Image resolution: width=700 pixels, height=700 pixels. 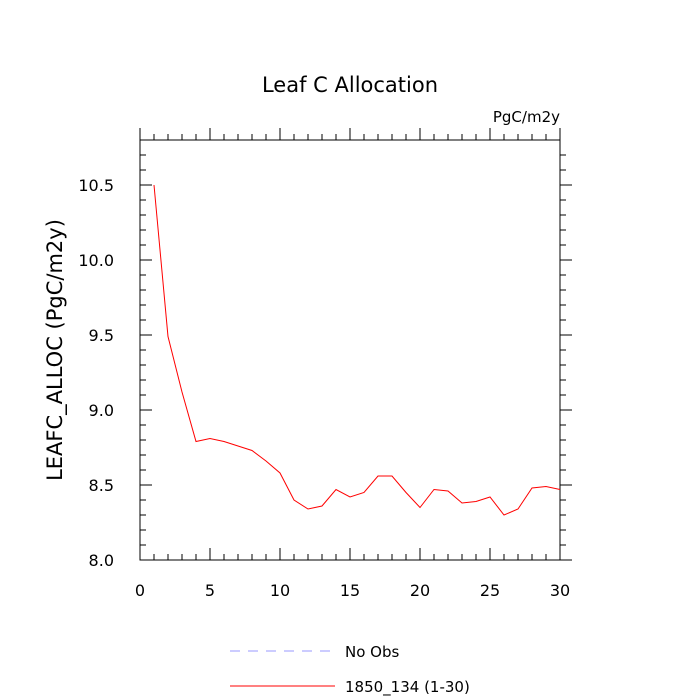 What do you see at coordinates (55, 350) in the screenshot?
I see `y-axis-label: LEAFC_ALLOC (PgC/m2y)` at bounding box center [55, 350].